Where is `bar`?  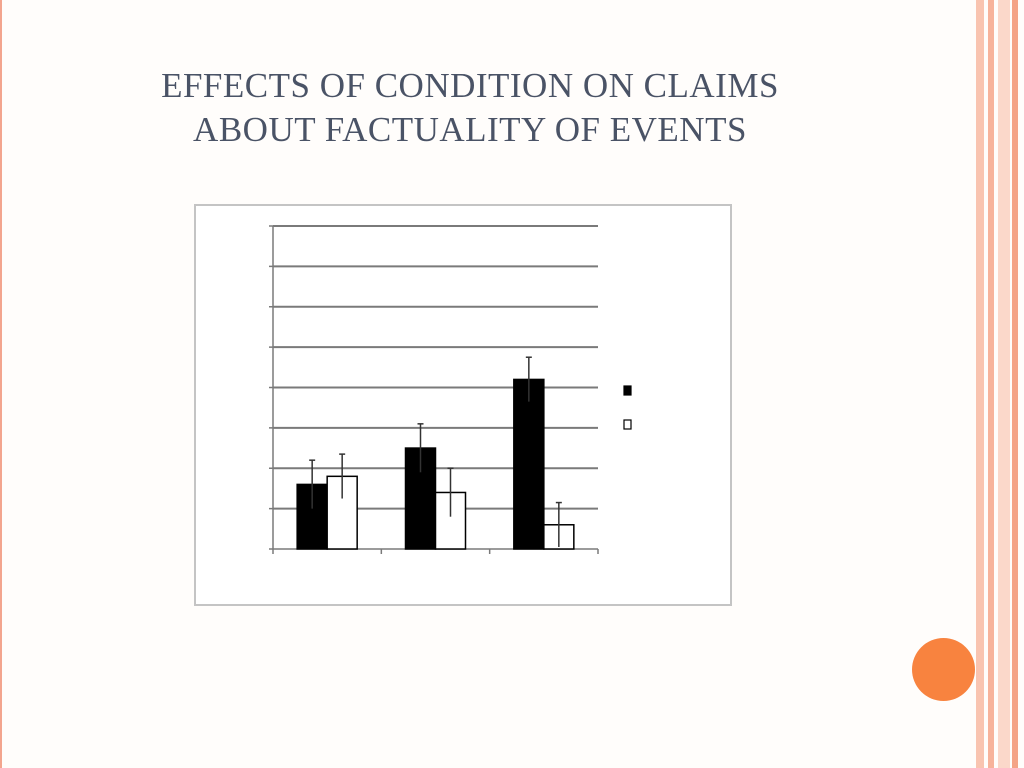 bar is located at coordinates (529, 464).